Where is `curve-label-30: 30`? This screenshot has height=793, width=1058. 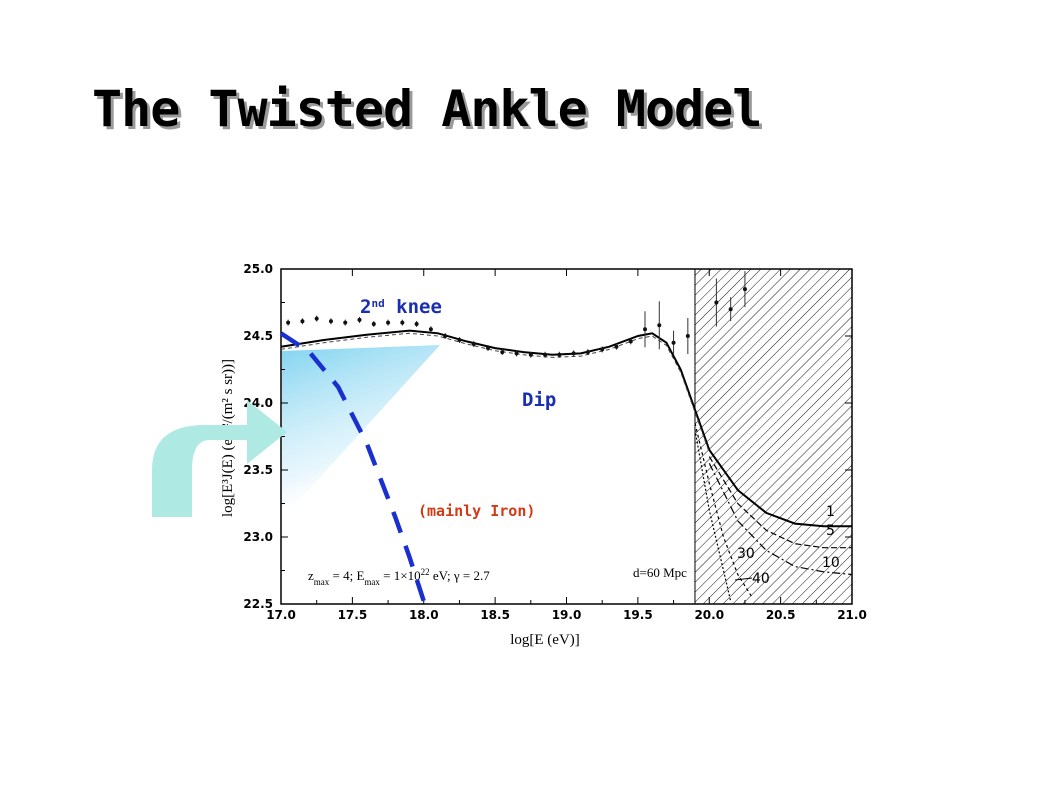 curve-label-30: 30 is located at coordinates (746, 554).